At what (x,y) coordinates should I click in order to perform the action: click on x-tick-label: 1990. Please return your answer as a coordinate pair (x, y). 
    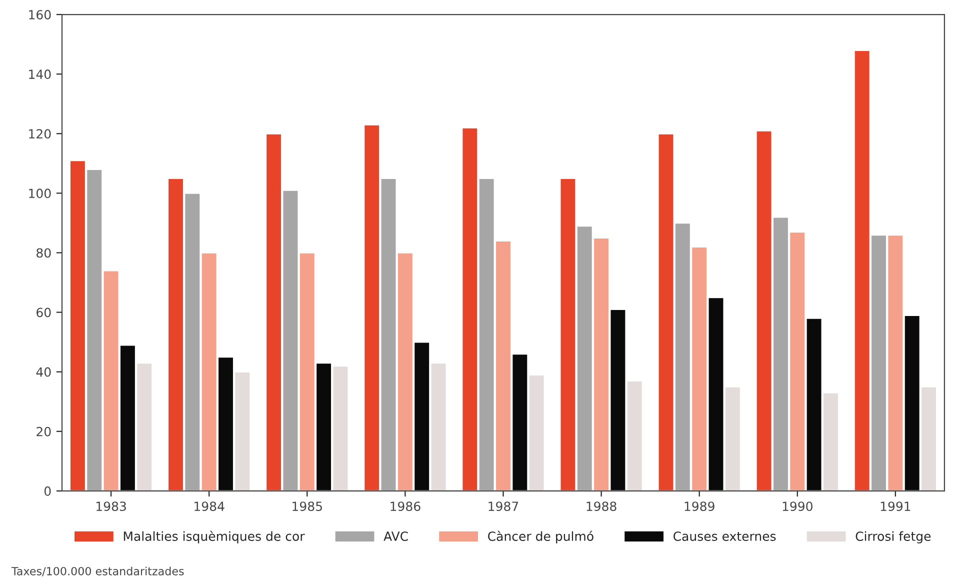
    Looking at the image, I should click on (797, 507).